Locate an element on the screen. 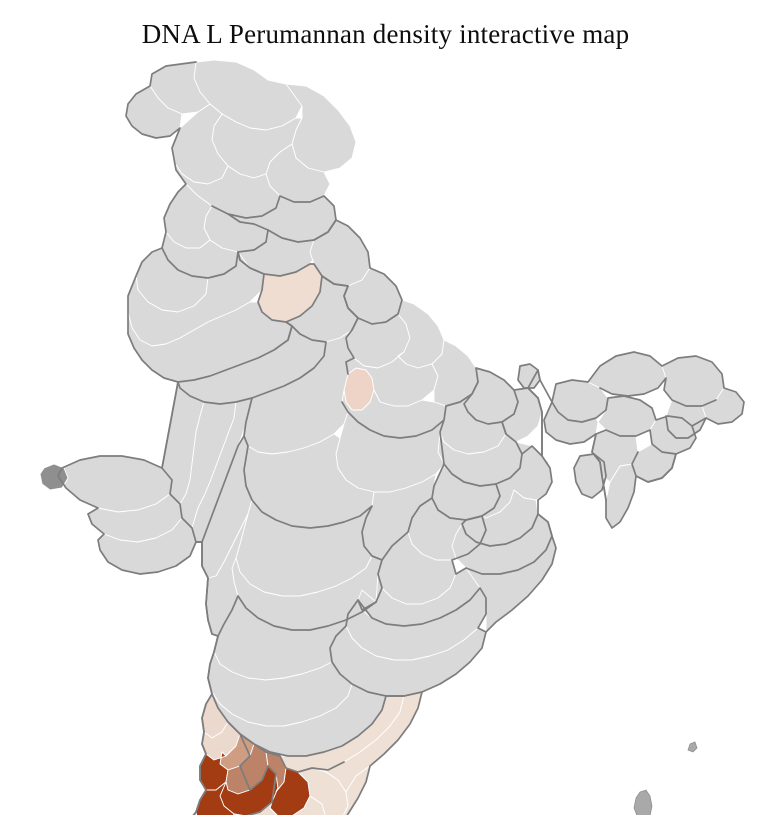 This screenshot has width=771, height=815. page-title: DNA L Perumannan density interactive map is located at coordinates (385, 34).